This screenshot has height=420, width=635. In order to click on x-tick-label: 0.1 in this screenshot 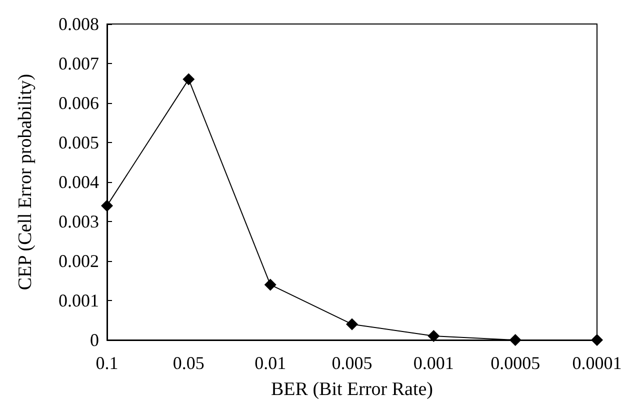, I will do `click(107, 363)`.